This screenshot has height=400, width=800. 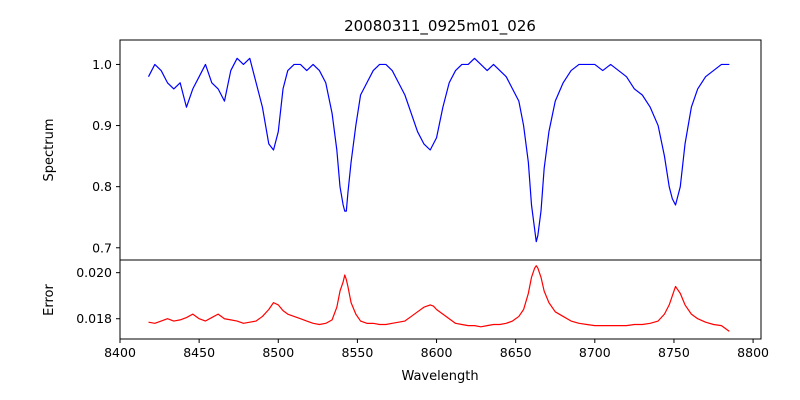 What do you see at coordinates (199, 352) in the screenshot?
I see `x-tick-label: 8450` at bounding box center [199, 352].